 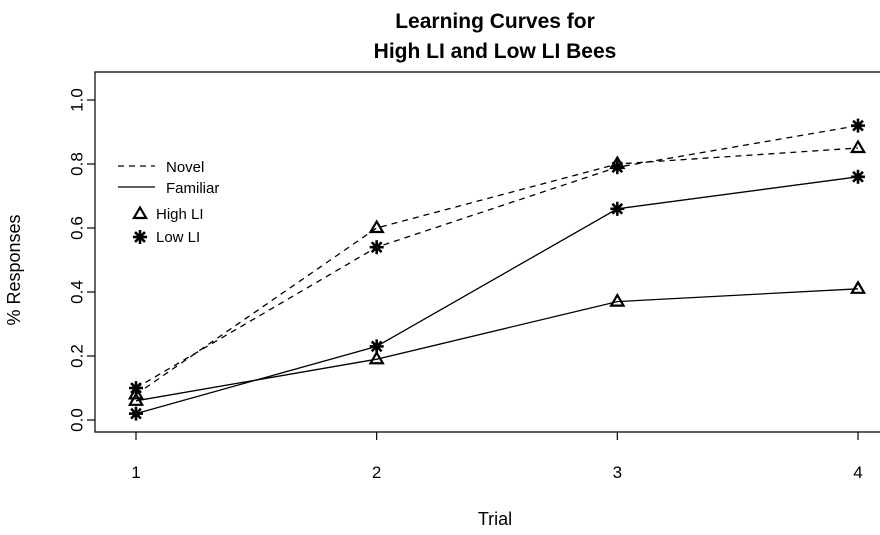 What do you see at coordinates (140, 212) in the screenshot?
I see `legend-marker-triangle` at bounding box center [140, 212].